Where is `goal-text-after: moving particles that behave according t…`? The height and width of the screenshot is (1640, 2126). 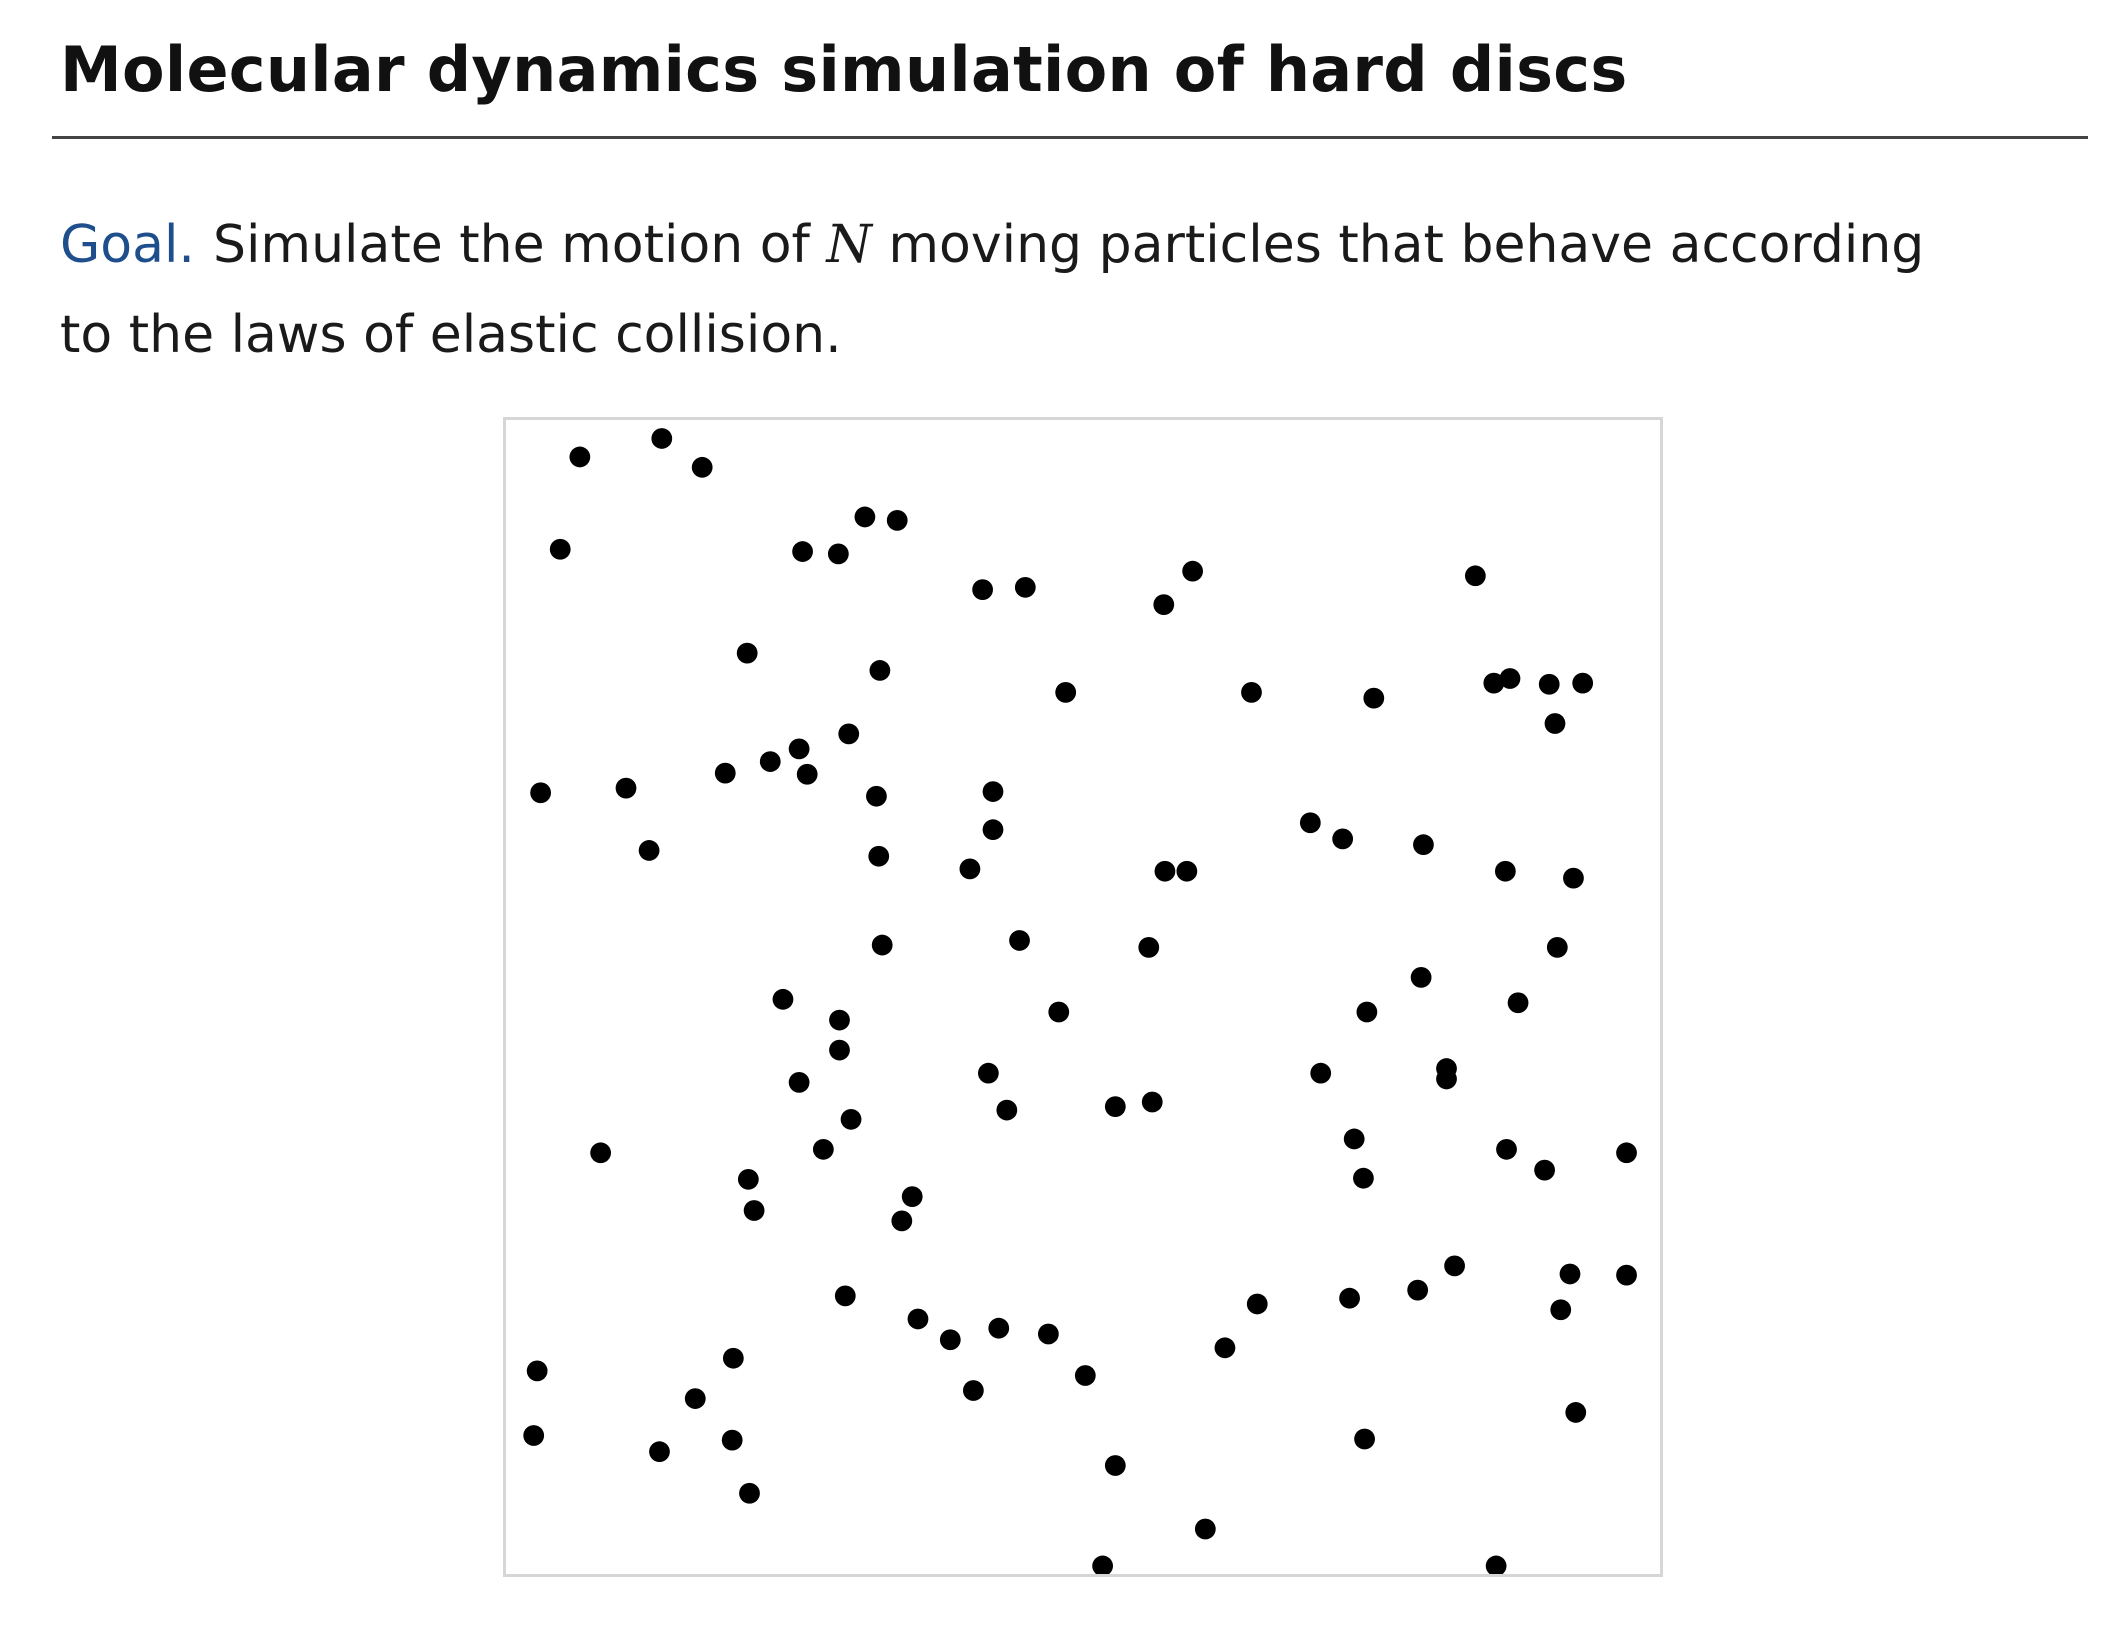
goal-text-after: moving particles that behave according t… is located at coordinates (992, 290).